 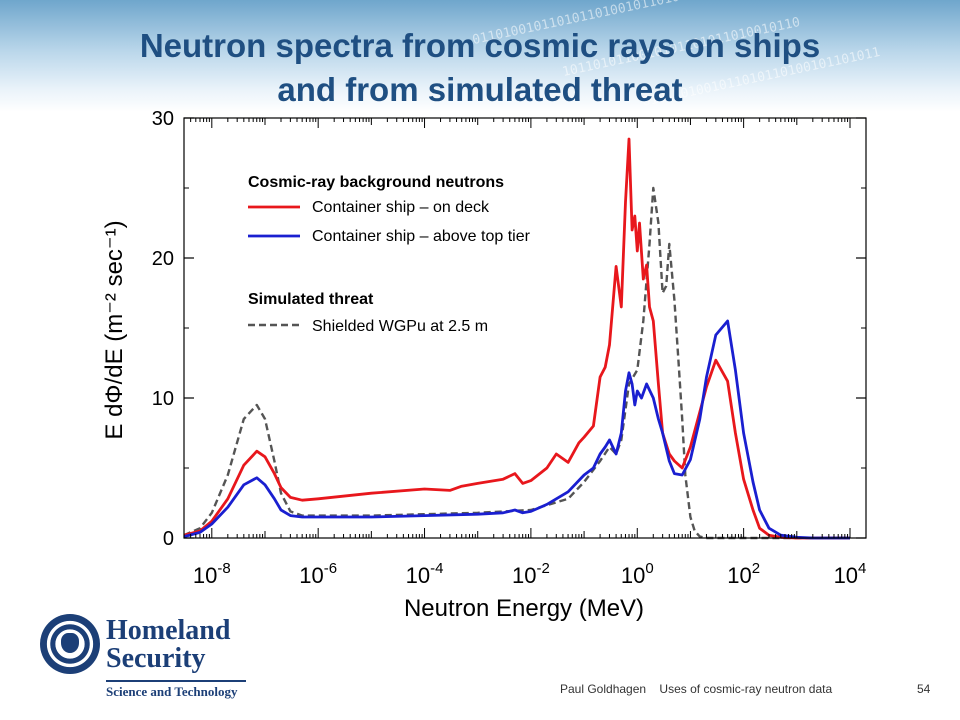 What do you see at coordinates (163, 399) in the screenshot?
I see `y-tick-label: 10` at bounding box center [163, 399].